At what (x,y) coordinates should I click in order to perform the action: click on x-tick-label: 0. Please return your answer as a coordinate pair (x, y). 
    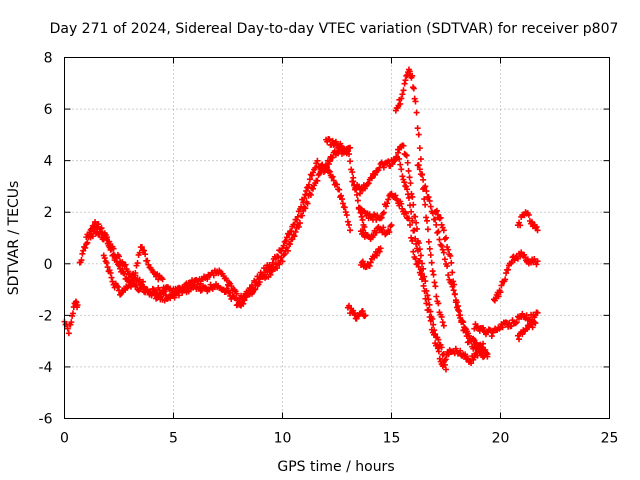
    Looking at the image, I should click on (64, 439).